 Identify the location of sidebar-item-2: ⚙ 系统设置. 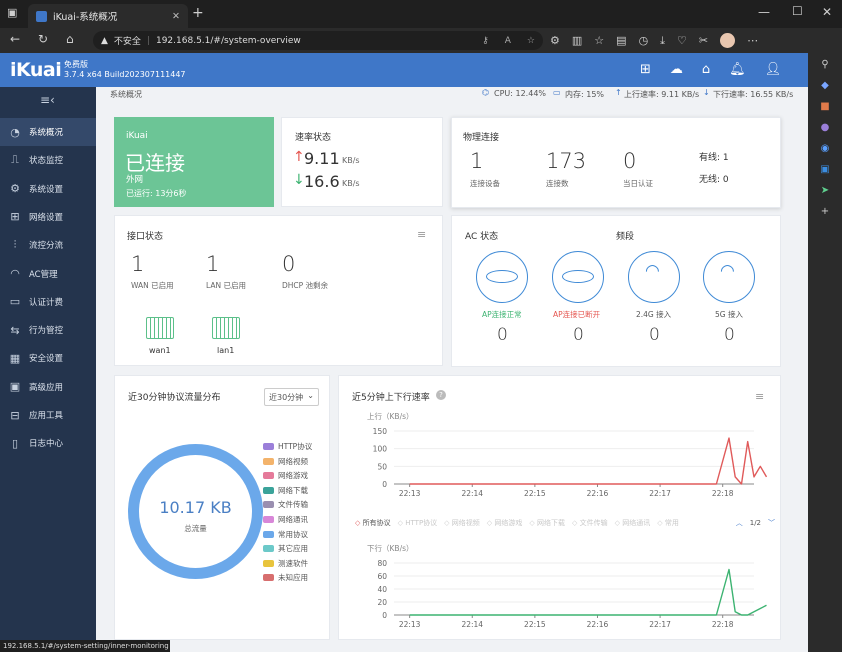
(48, 189).